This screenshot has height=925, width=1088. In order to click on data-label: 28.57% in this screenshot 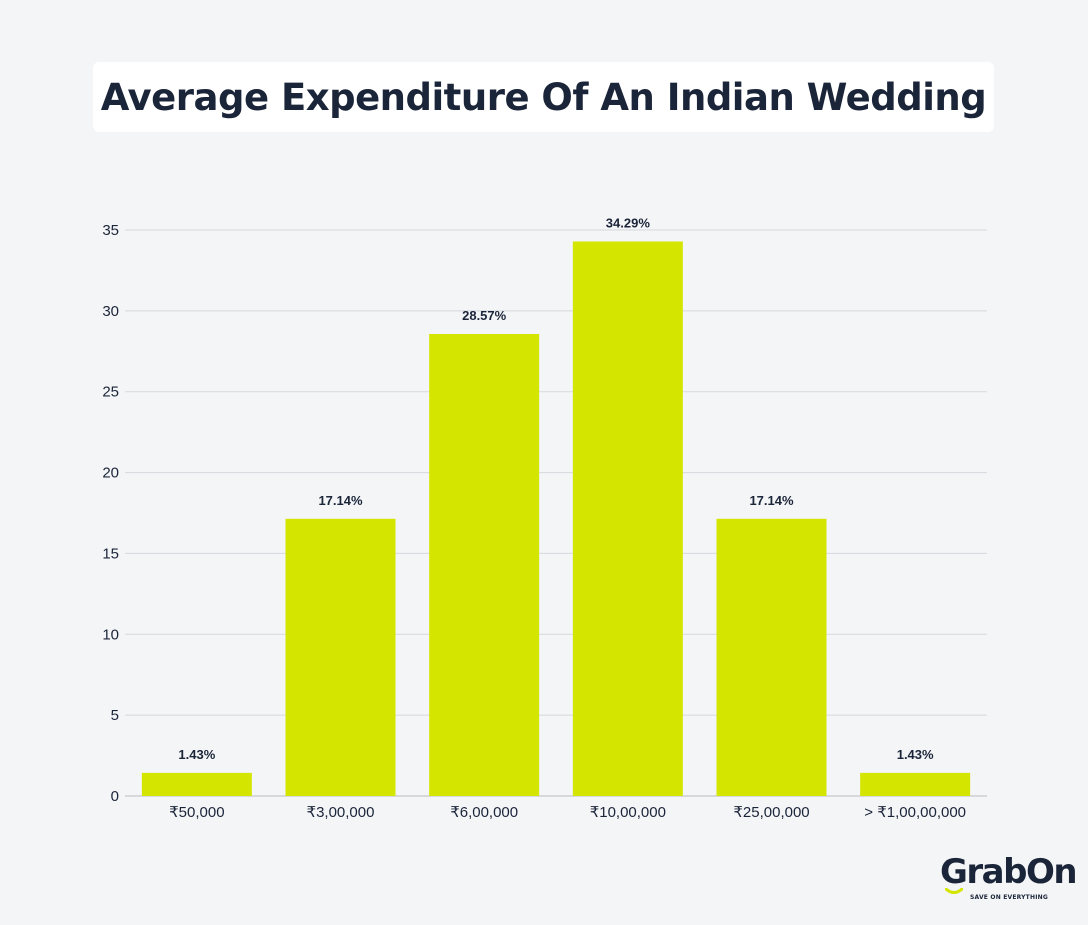, I will do `click(484, 315)`.